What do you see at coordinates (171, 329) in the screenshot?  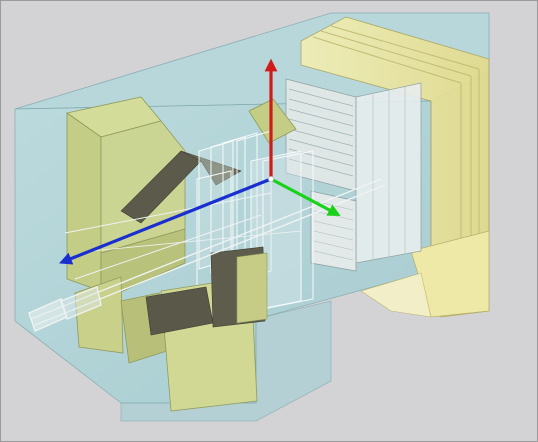 I see `muon-frames-front` at bounding box center [171, 329].